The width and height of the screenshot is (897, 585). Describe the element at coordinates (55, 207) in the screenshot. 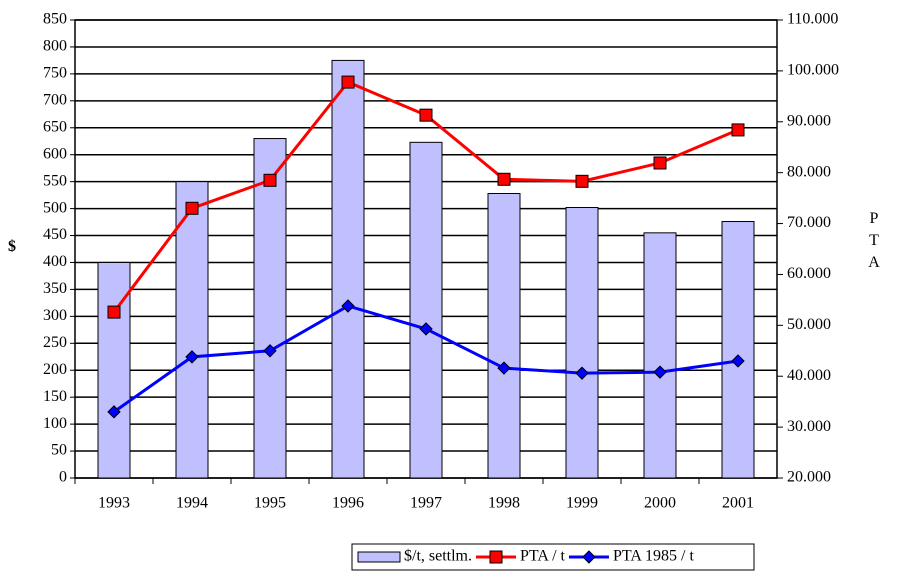

I see `y-tick-label: 500` at that location.